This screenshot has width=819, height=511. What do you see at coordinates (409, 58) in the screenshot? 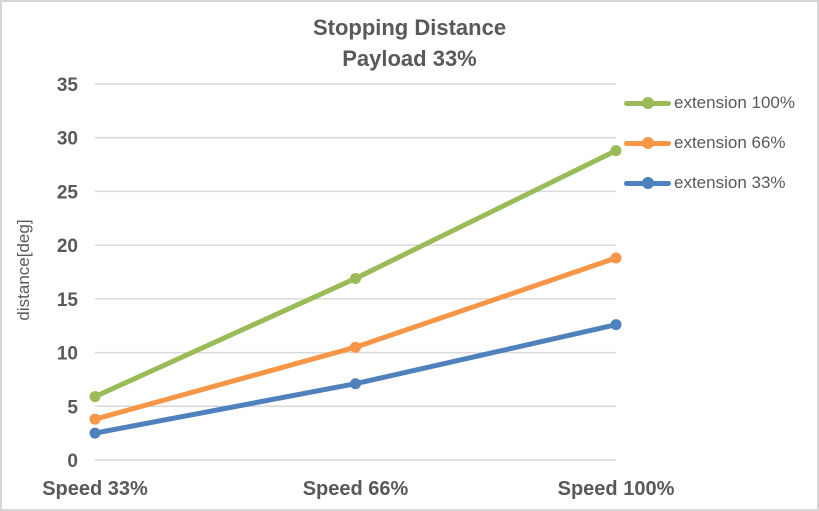
I see `chart-title-line2: Payload 33%` at bounding box center [409, 58].